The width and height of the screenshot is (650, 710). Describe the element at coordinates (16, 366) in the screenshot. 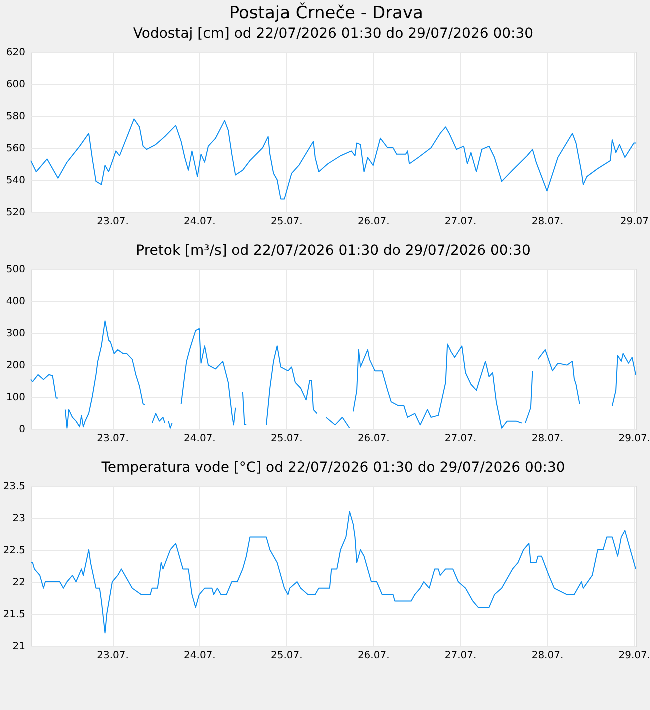

I see `y-tick-label: 200` at that location.